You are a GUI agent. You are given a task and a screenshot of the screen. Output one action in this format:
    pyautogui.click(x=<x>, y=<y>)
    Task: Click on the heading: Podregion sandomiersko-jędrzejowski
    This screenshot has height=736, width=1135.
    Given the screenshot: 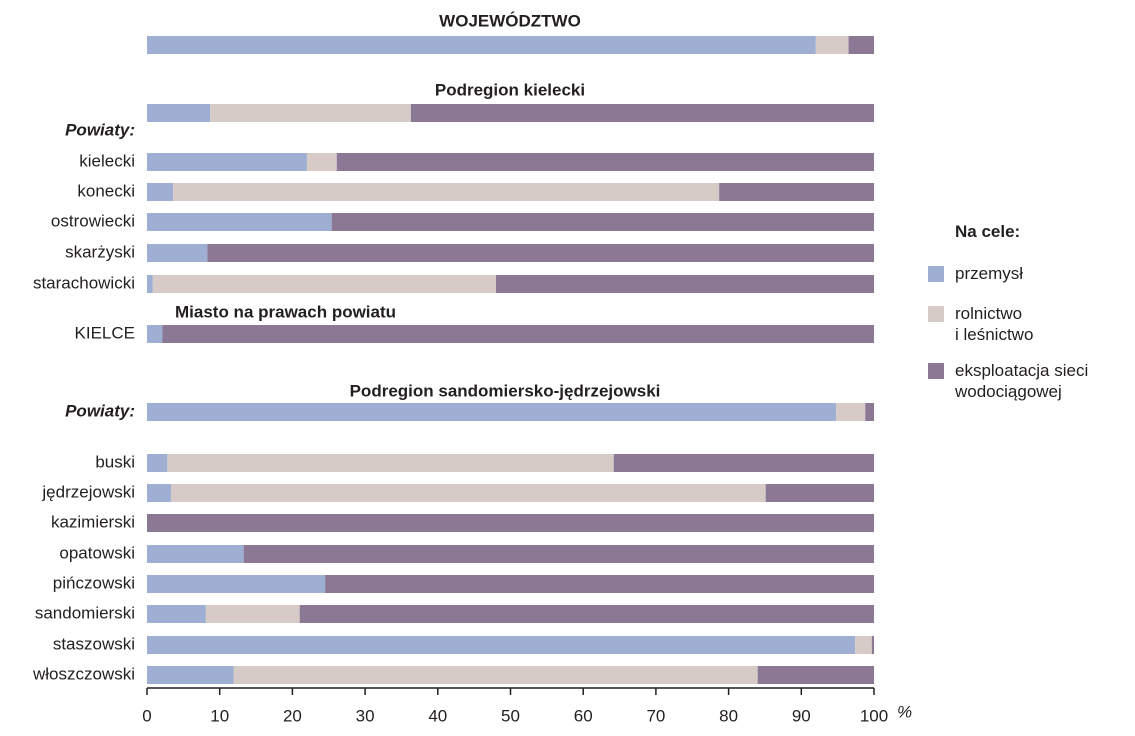 What is the action you would take?
    pyautogui.click(x=505, y=390)
    